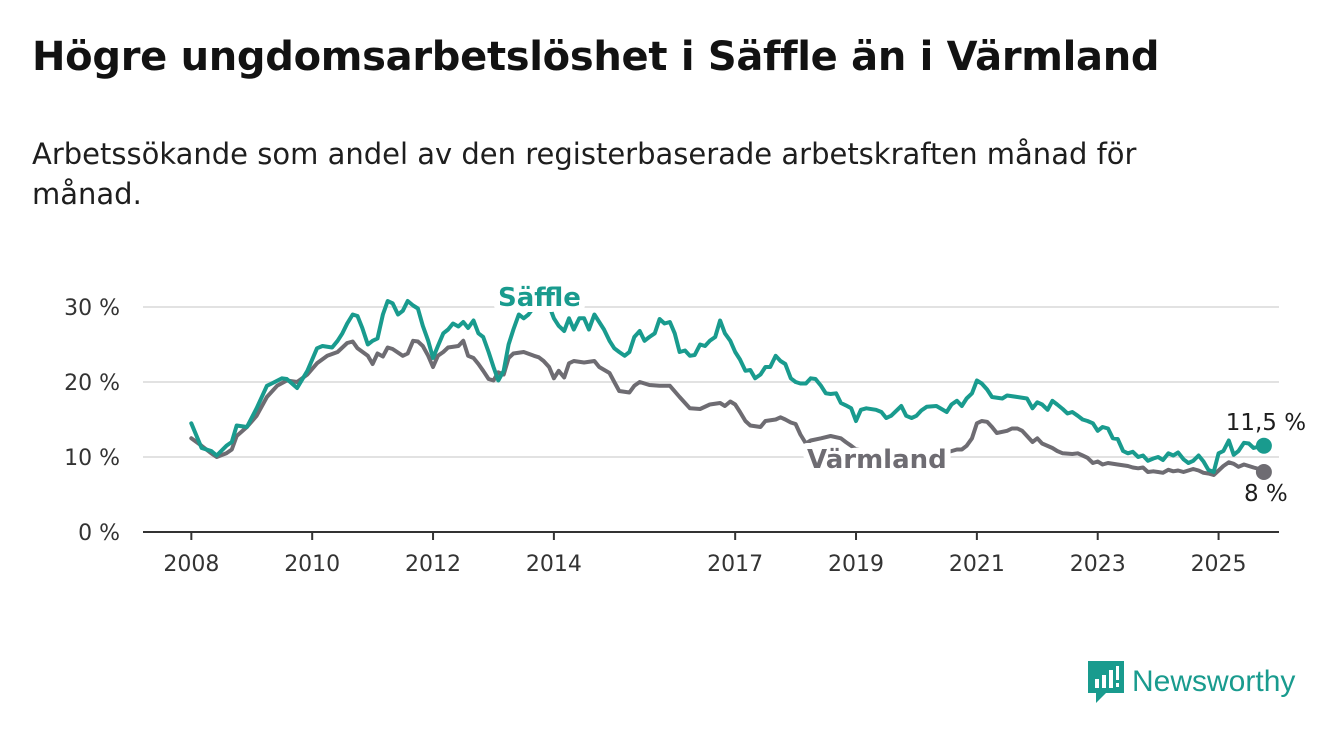  I want to click on y-tick-label: 0 %, so click(99, 533).